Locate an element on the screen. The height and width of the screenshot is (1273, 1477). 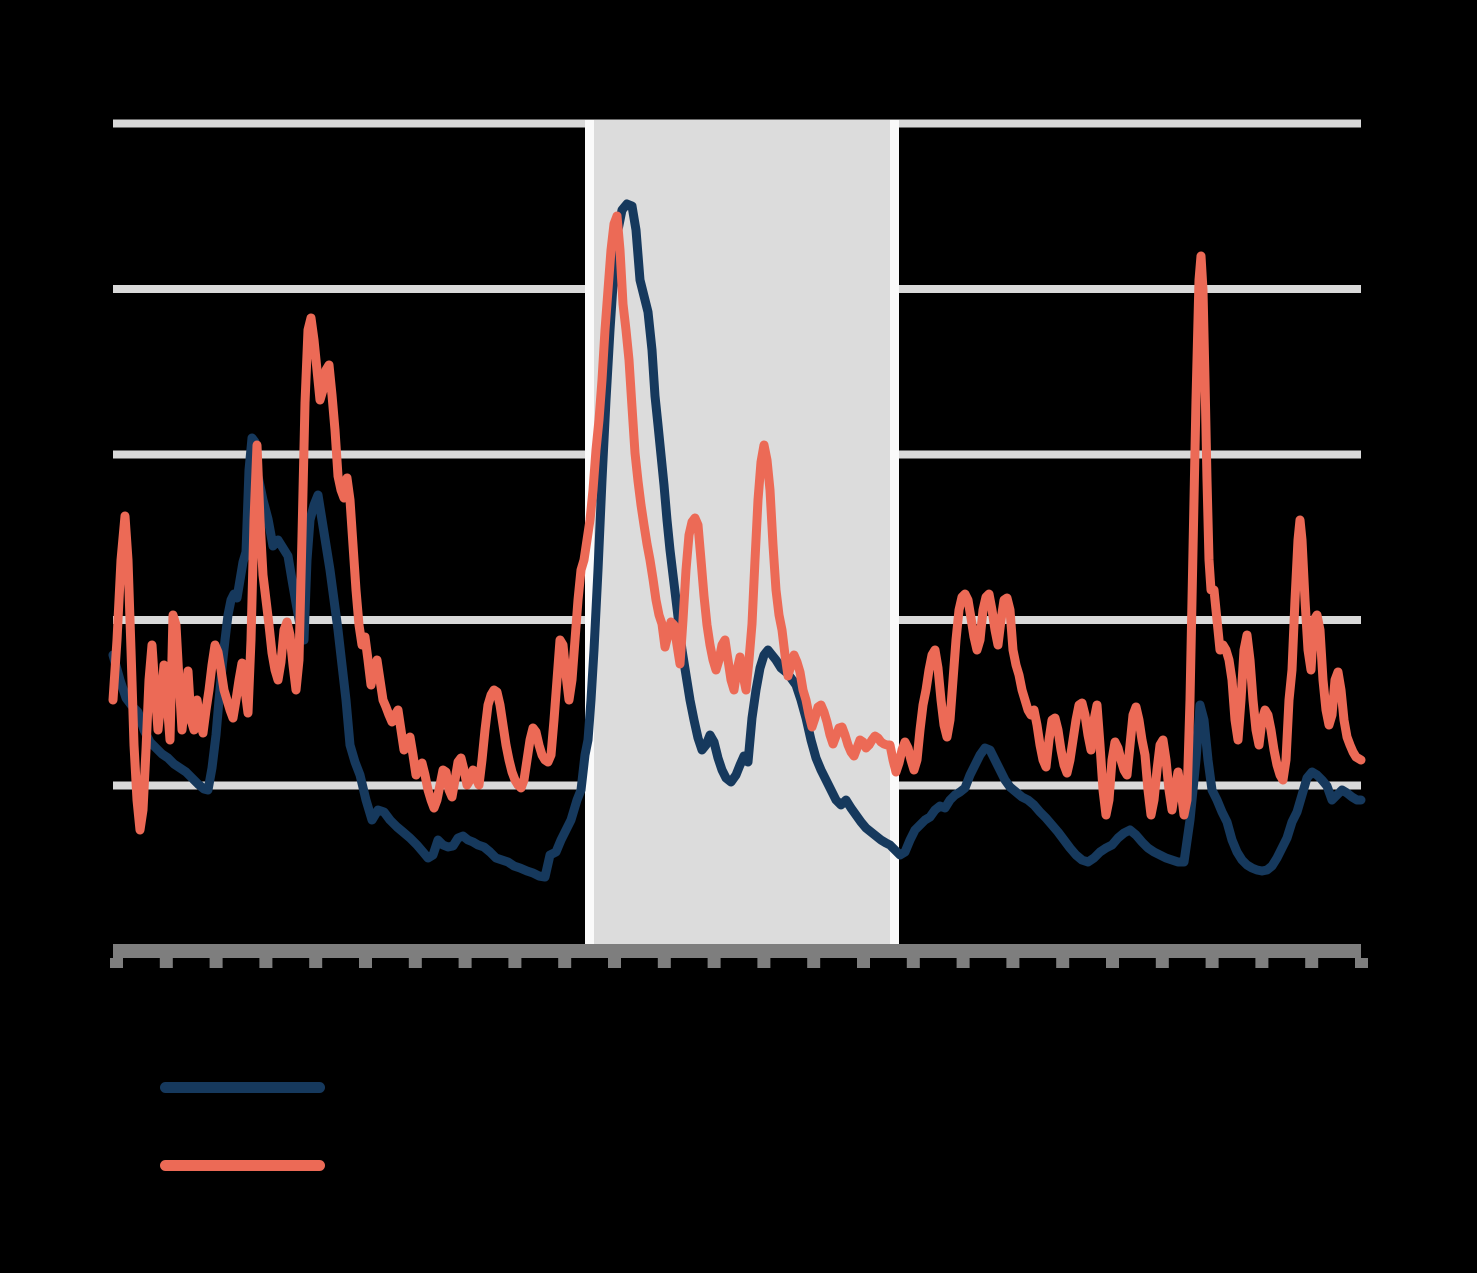
legend-salmon-swatch is located at coordinates (242, 1165).